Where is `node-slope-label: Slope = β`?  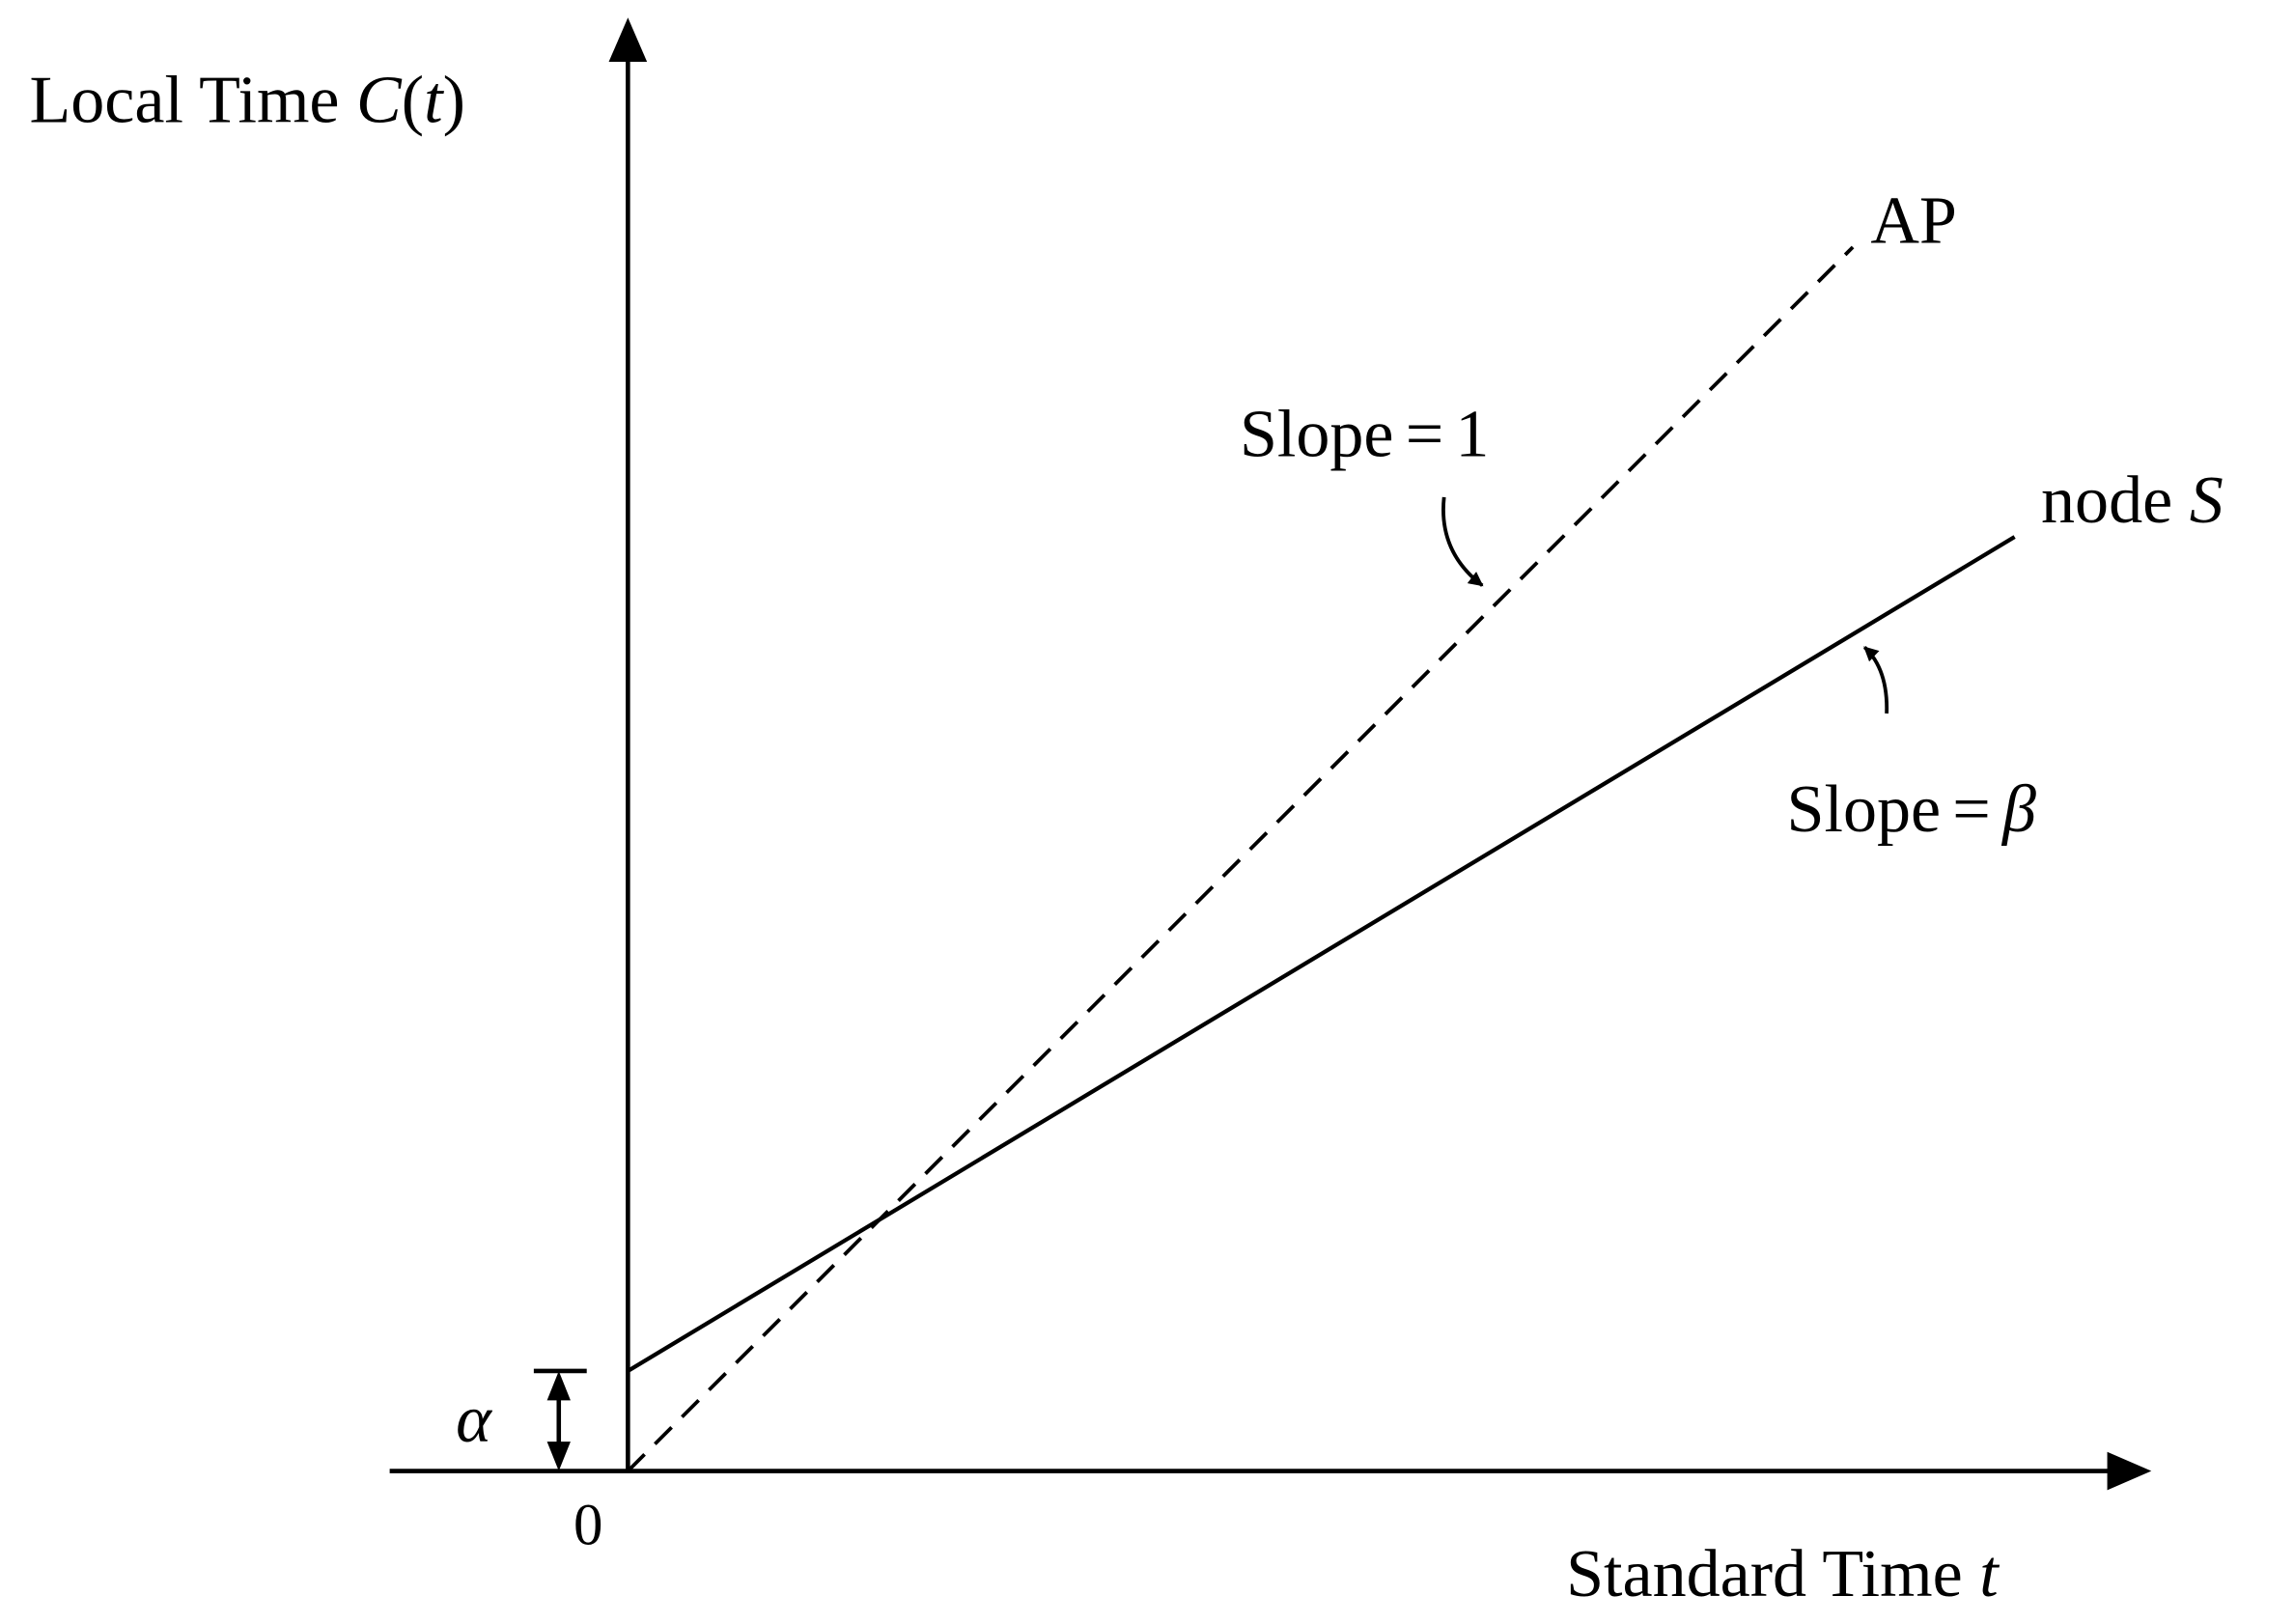
node-slope-label: Slope = β is located at coordinates (1911, 810).